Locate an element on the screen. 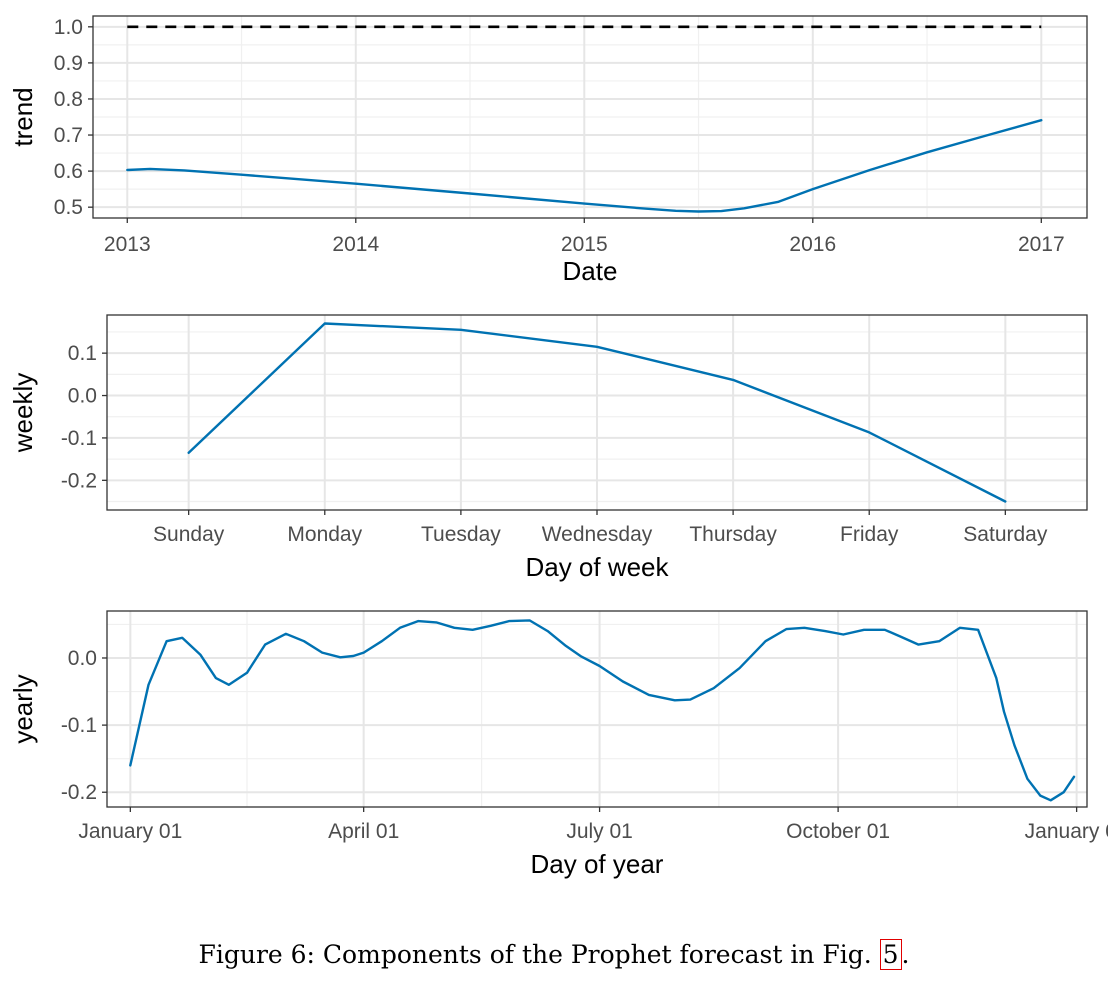  caption-end: . is located at coordinates (905, 954).